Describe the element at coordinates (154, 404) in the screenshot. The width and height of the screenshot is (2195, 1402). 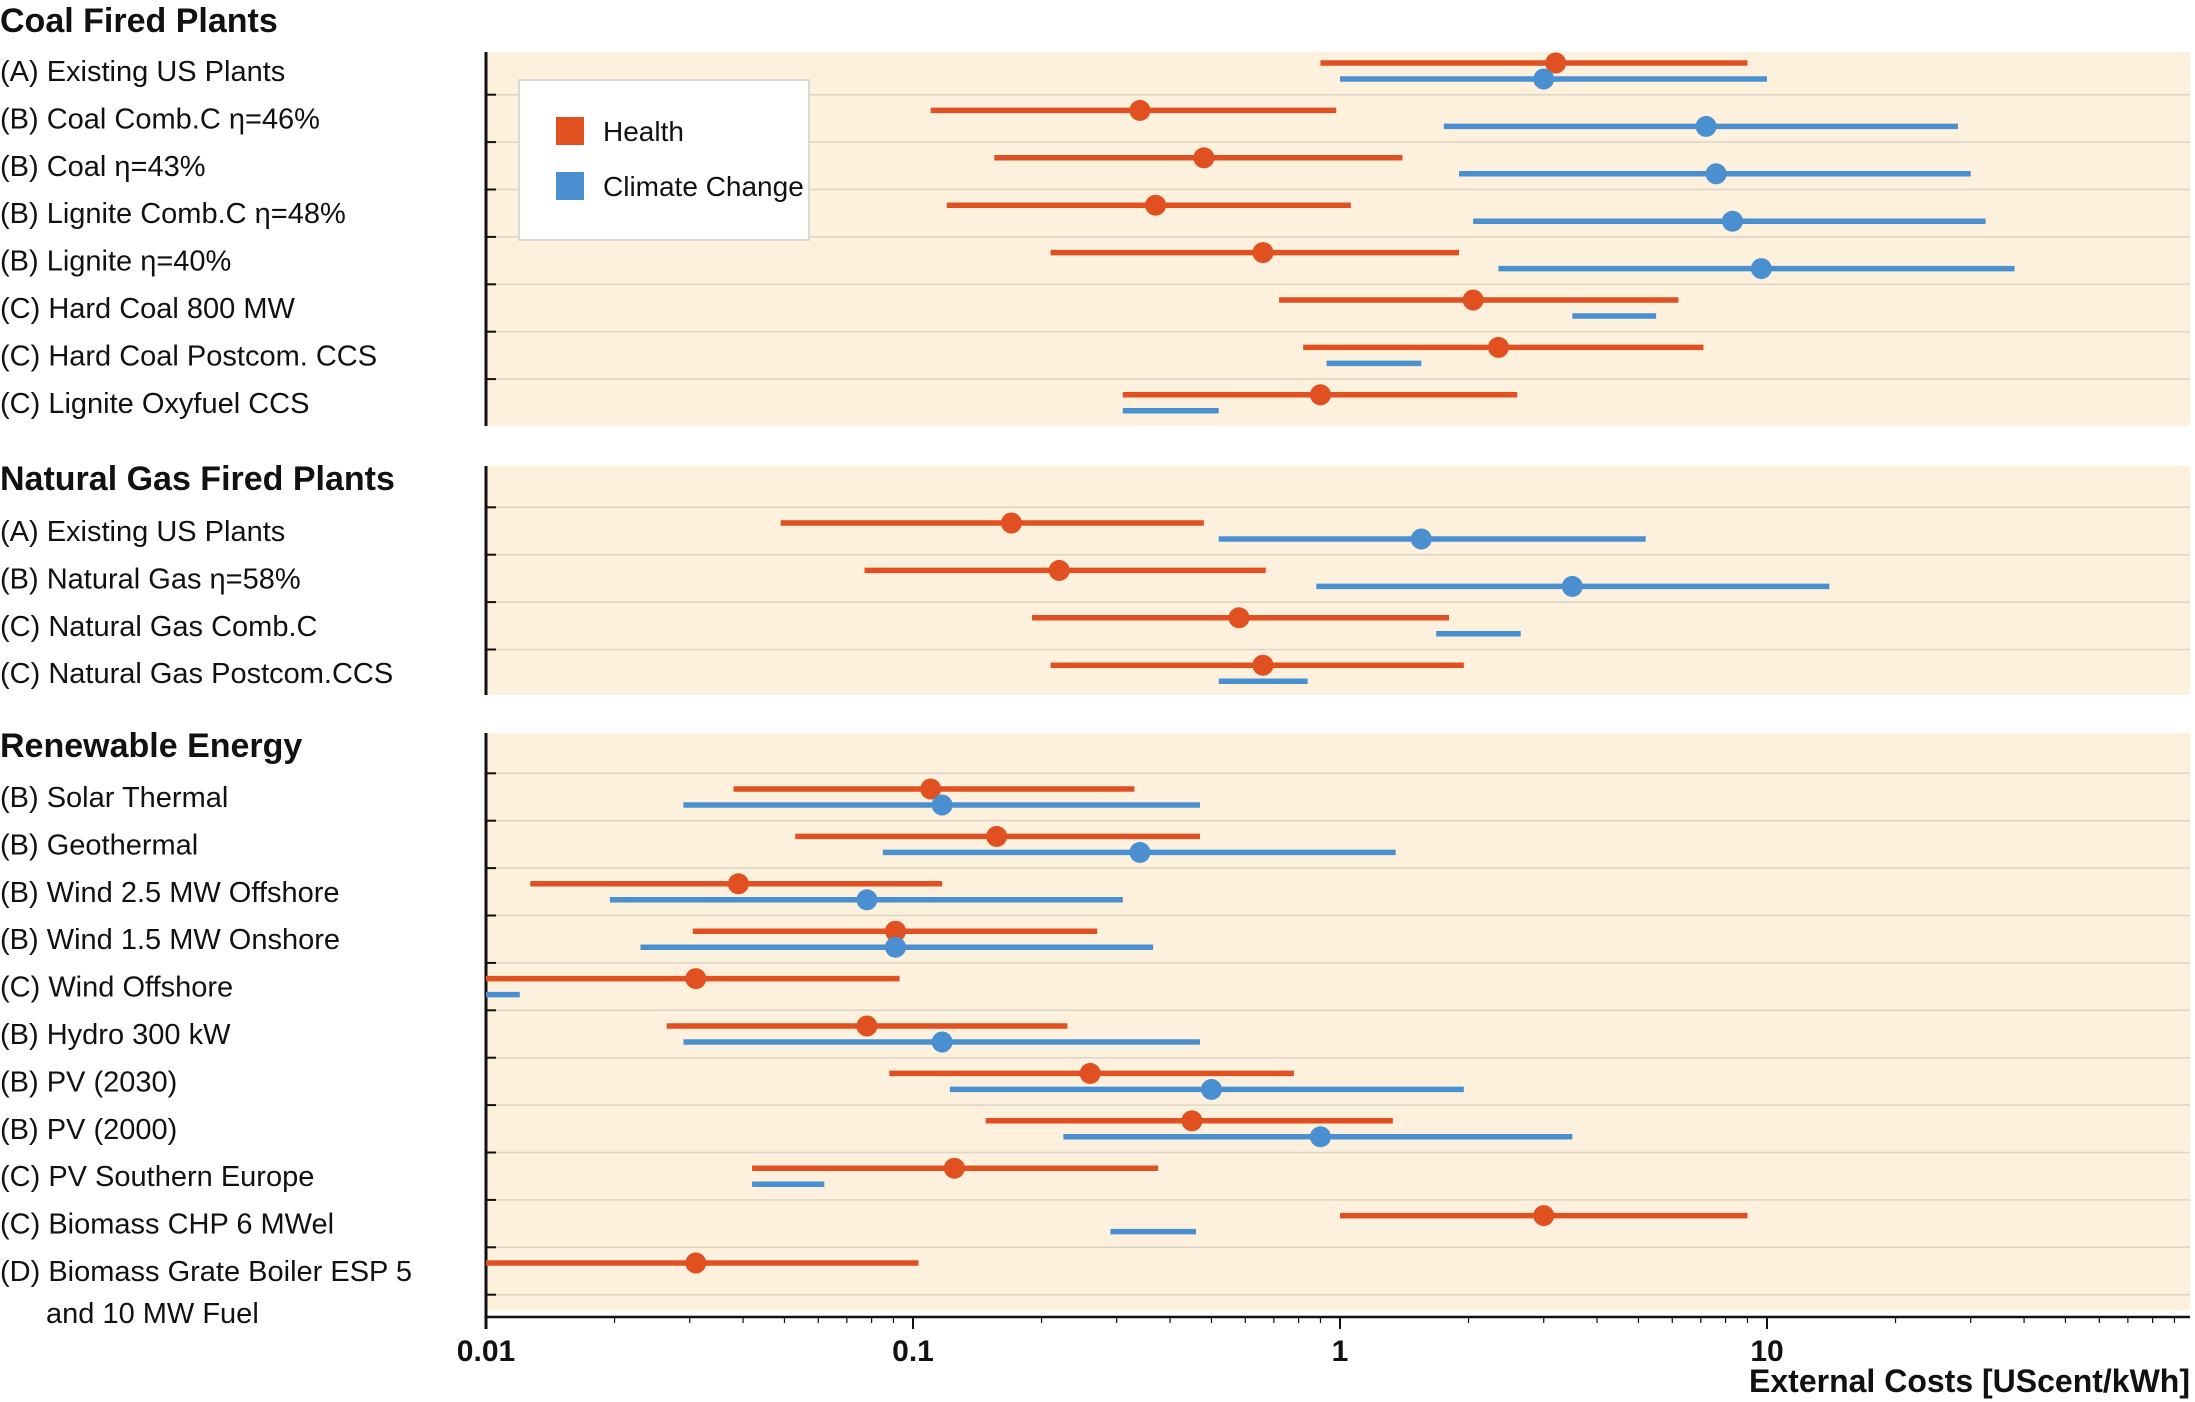
I see `row-label: (C) Lignite Oxyfuel CCS` at that location.